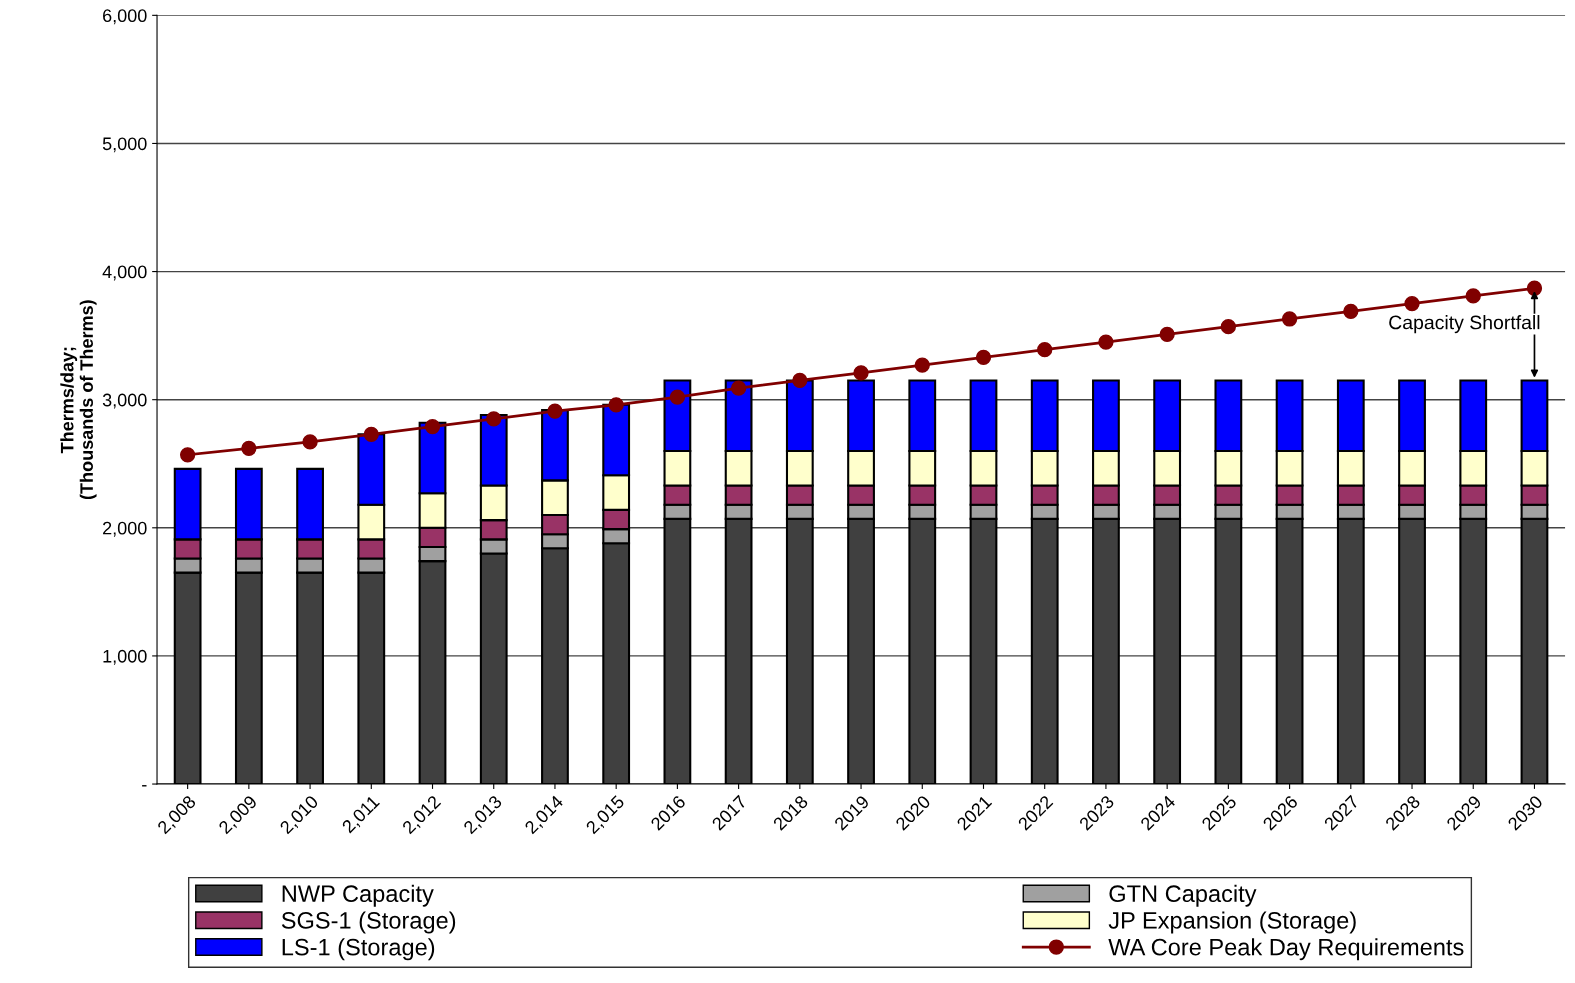 The image size is (1575, 983). Describe the element at coordinates (1464, 324) in the screenshot. I see `annotation: Capacity Shortfall` at that location.